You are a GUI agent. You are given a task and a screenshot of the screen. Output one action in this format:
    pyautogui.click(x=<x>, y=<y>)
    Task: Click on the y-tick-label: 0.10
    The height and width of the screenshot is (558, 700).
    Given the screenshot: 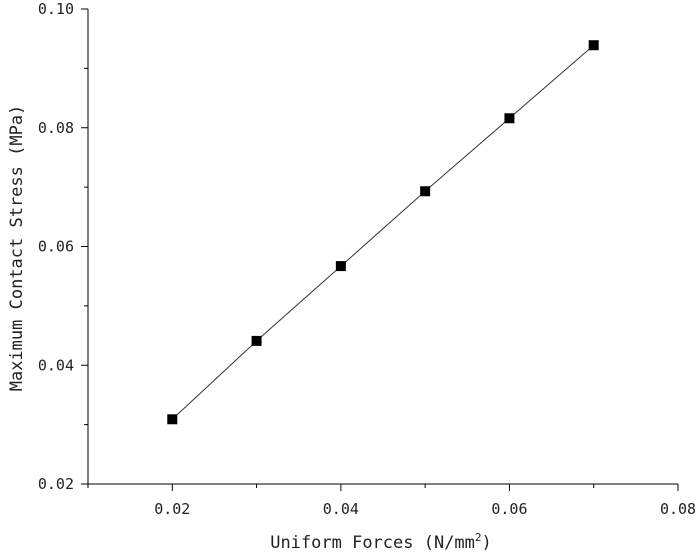 What is the action you would take?
    pyautogui.click(x=56, y=9)
    